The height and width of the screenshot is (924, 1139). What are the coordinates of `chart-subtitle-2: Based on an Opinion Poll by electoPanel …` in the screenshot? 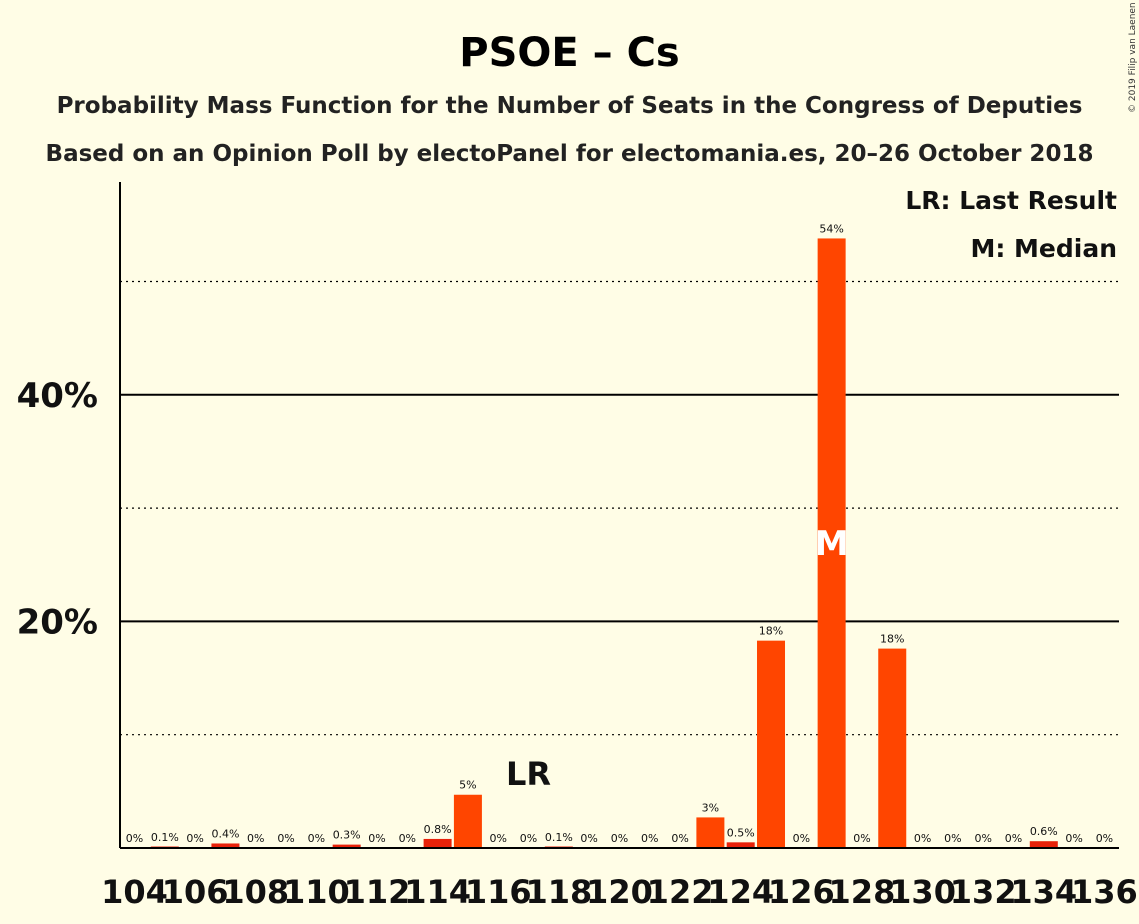 It's located at (570, 154).